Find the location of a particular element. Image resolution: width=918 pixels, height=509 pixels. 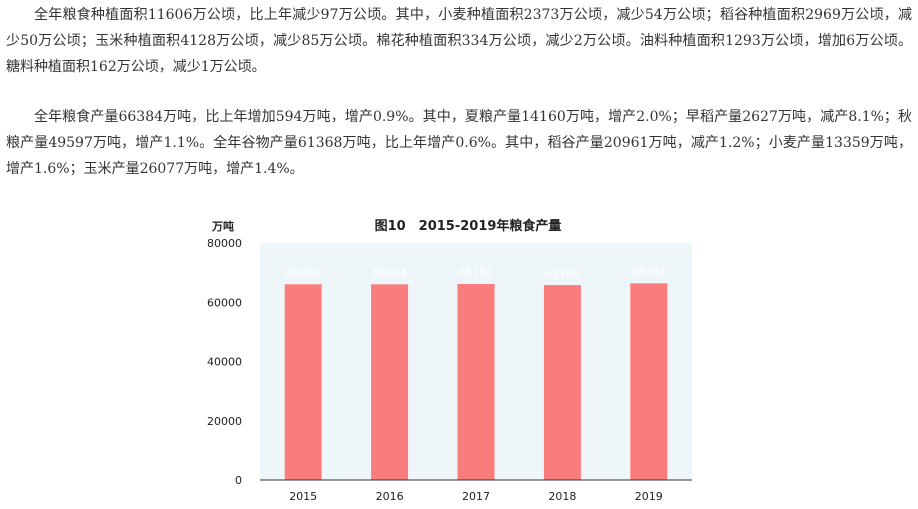

x-axis-ticks: 2015 2016 2017 2018 2019 is located at coordinates (476, 496).